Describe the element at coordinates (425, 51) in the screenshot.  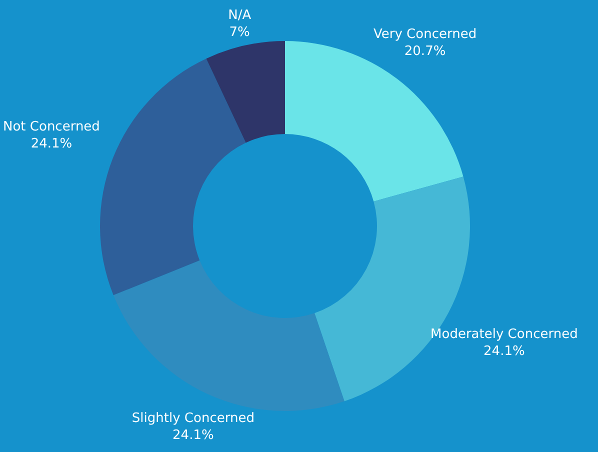
I see `data-label: 20.7%` at that location.